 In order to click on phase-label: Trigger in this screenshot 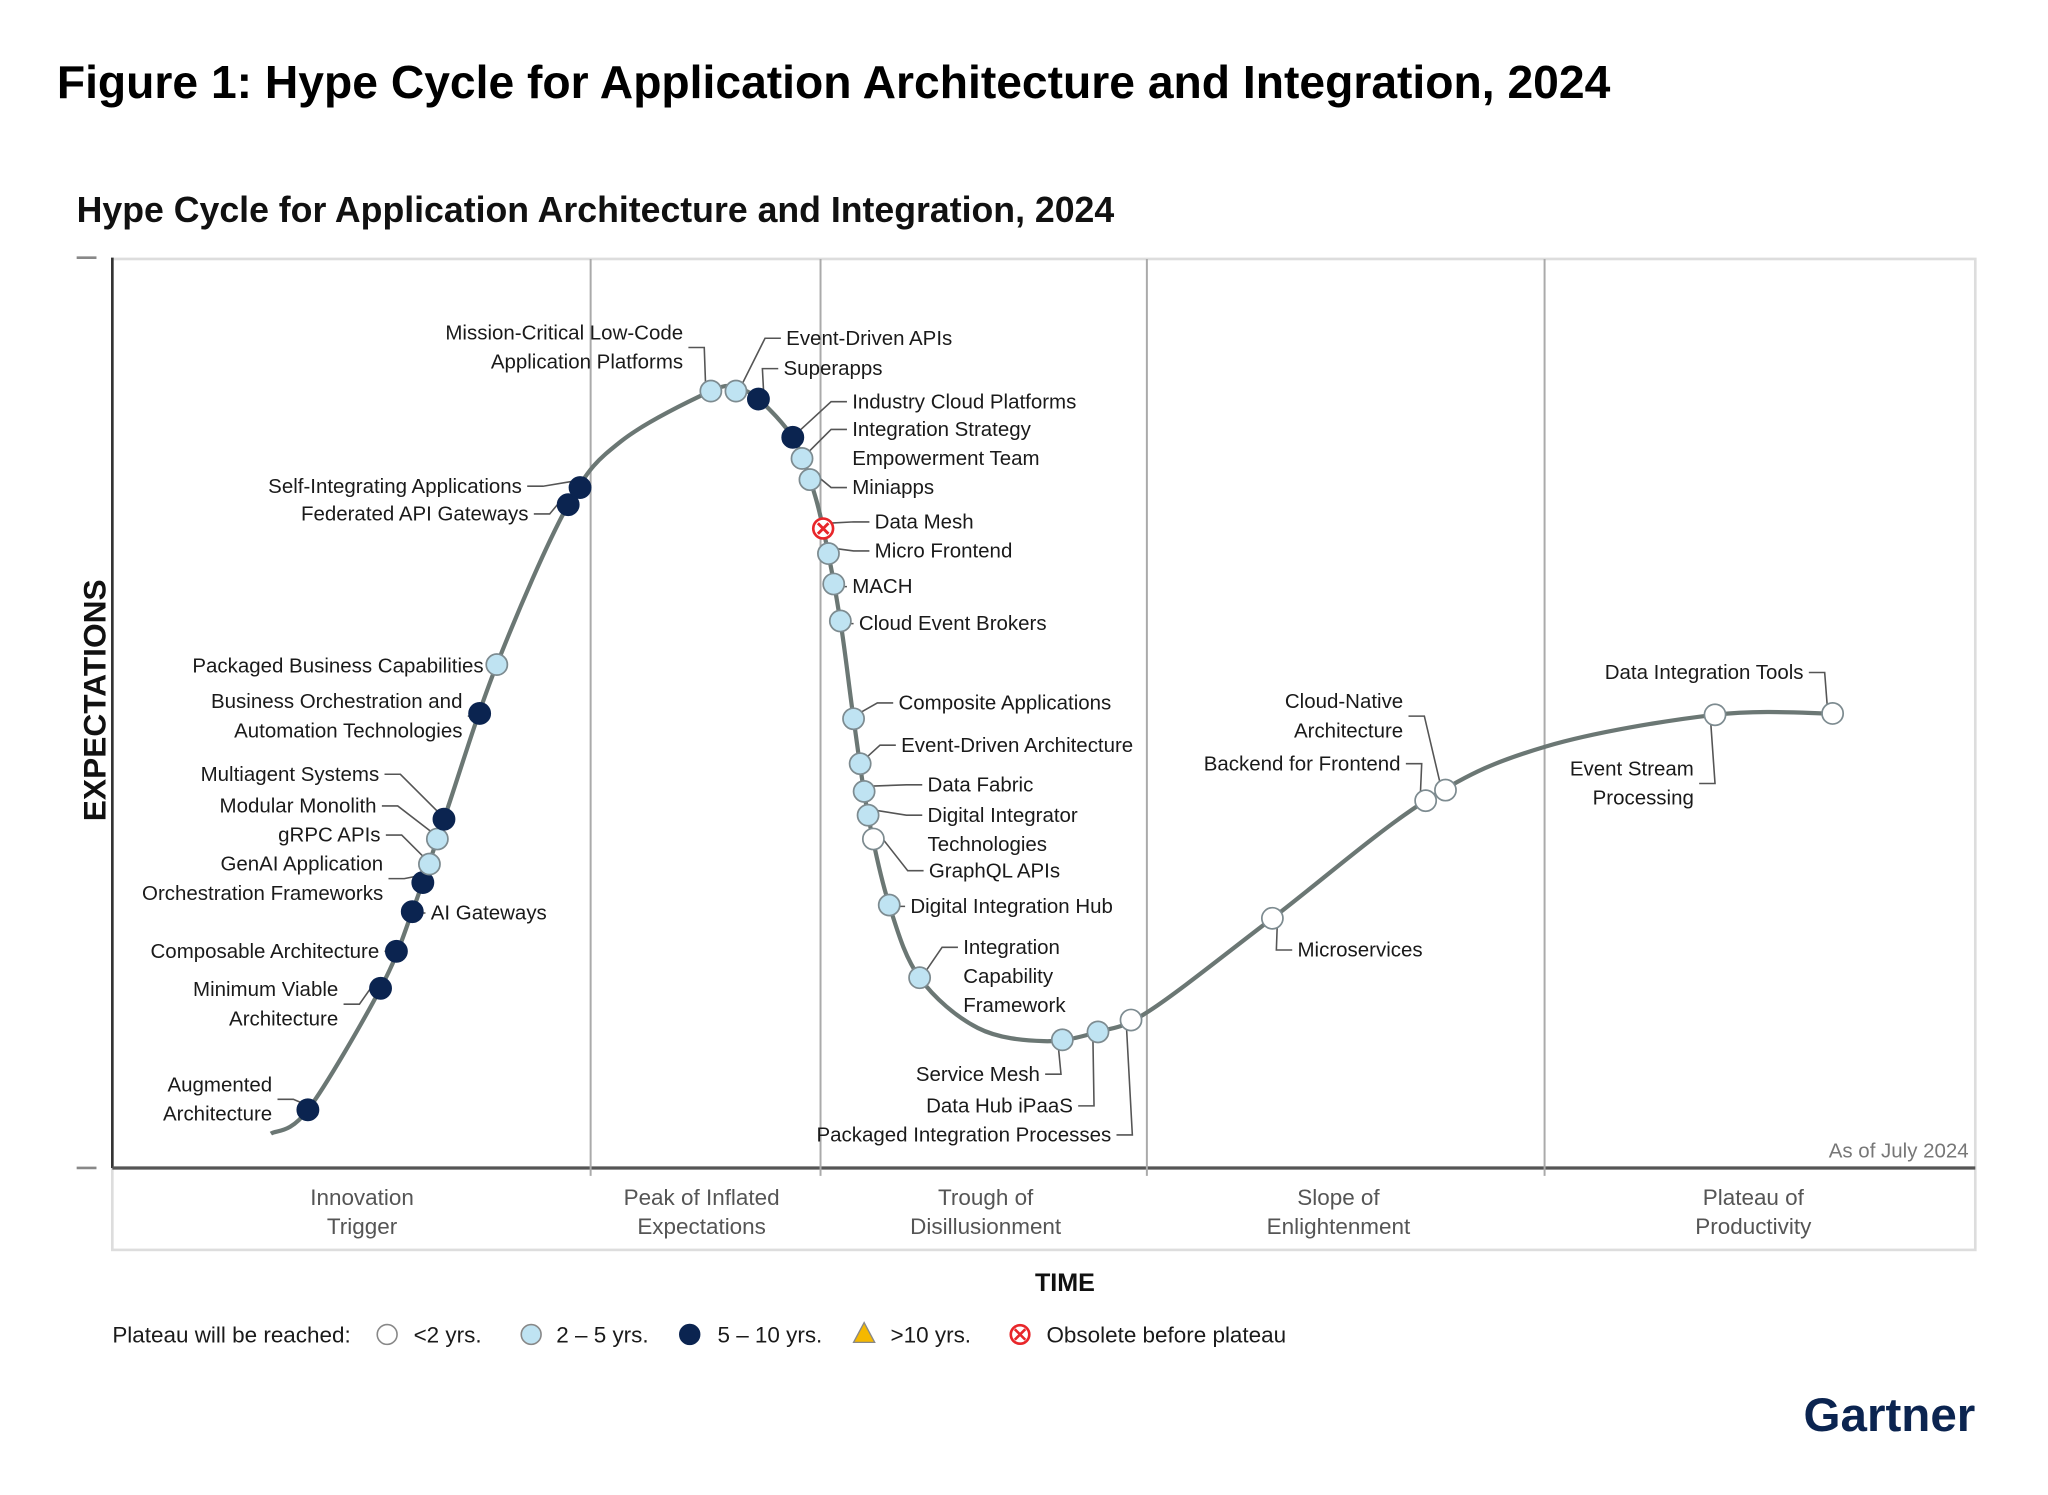, I will do `click(362, 1226)`.